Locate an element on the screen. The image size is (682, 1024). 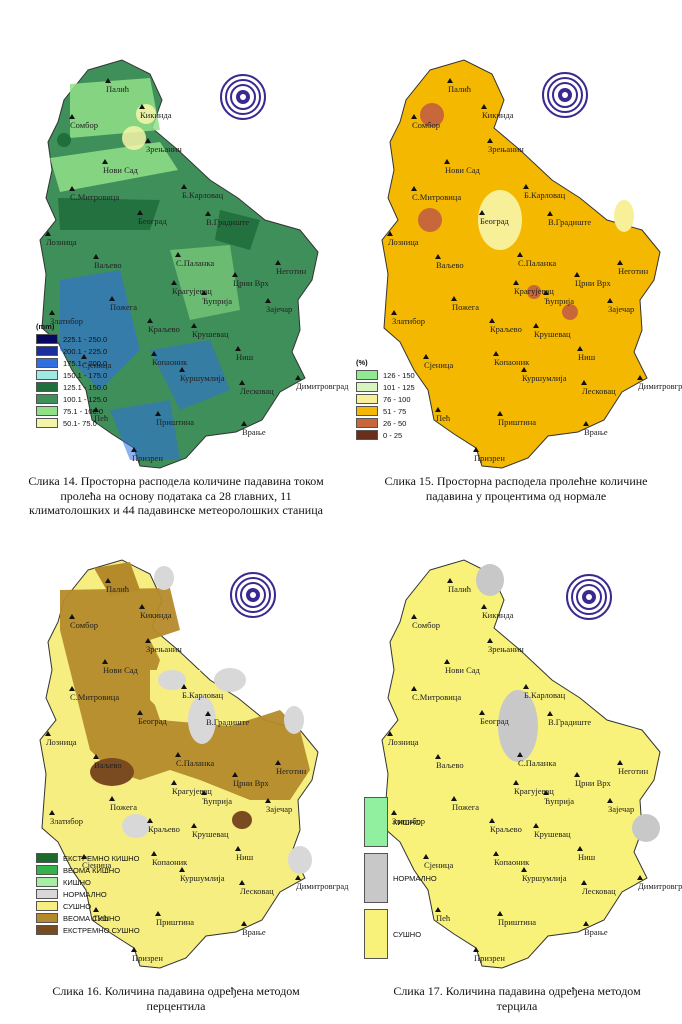
legend-label: СУШНО is located at coordinates (407, 934).